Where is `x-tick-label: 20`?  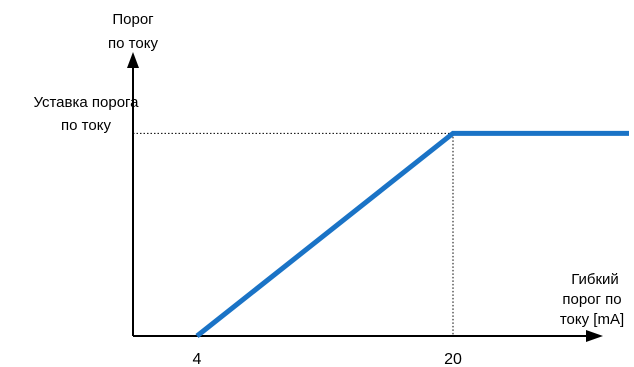 x-tick-label: 20 is located at coordinates (453, 359).